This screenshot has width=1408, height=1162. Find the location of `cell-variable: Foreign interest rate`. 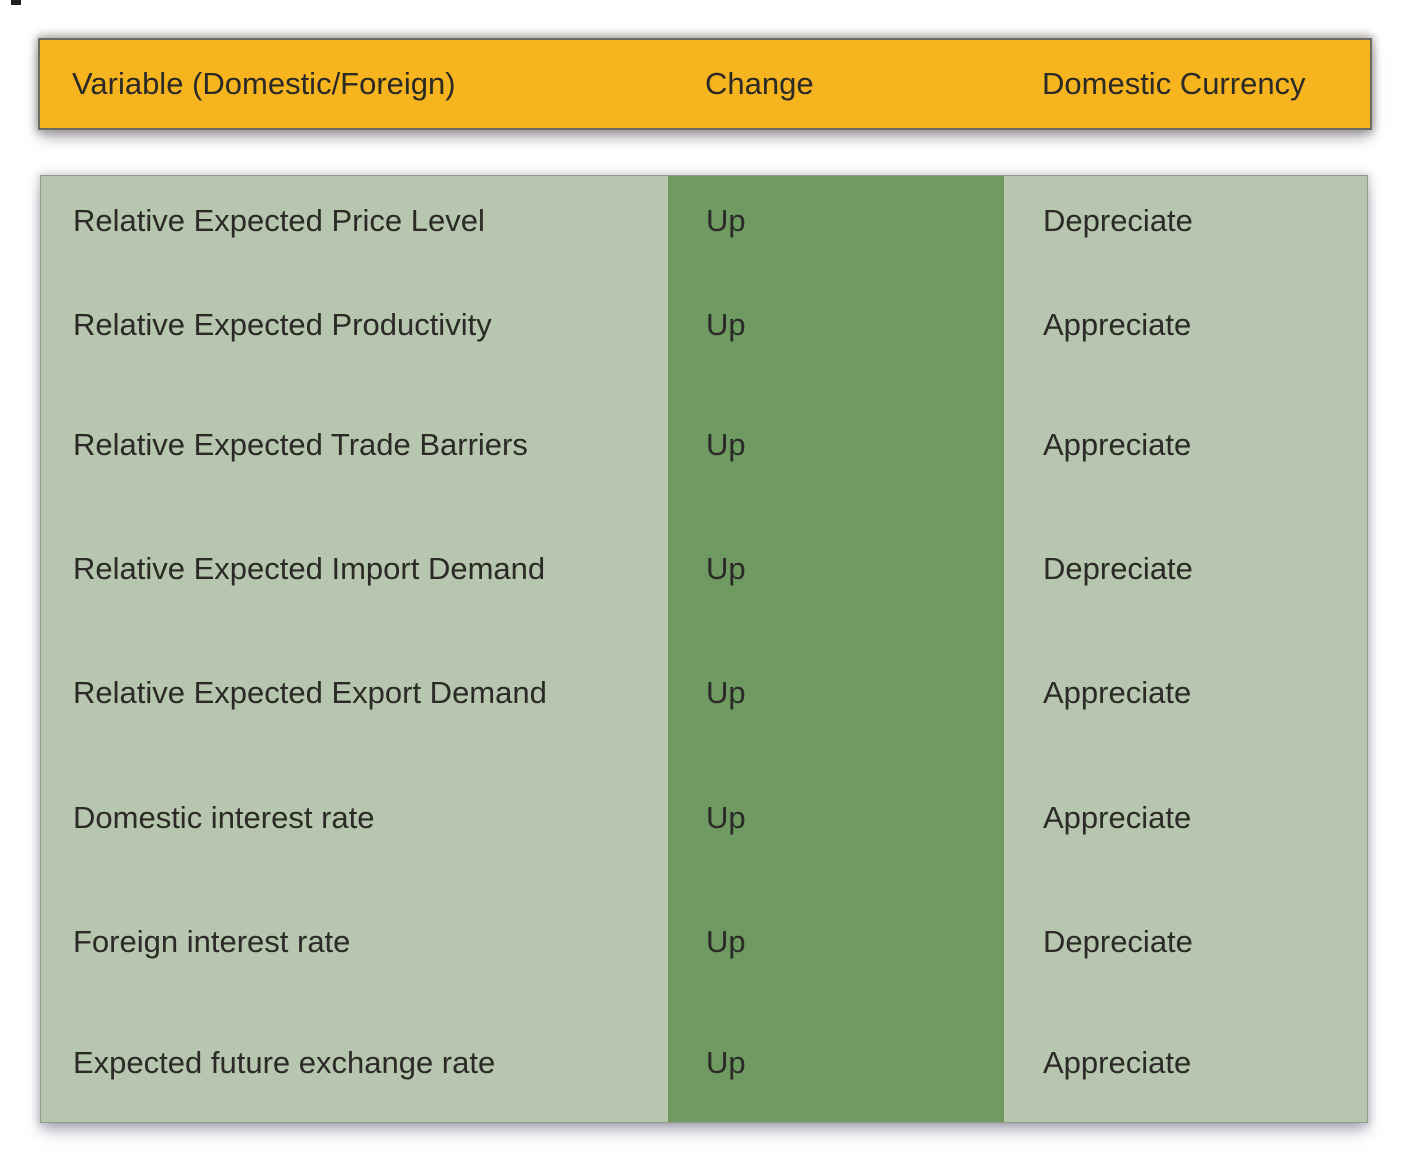

cell-variable: Foreign interest rate is located at coordinates (212, 942).